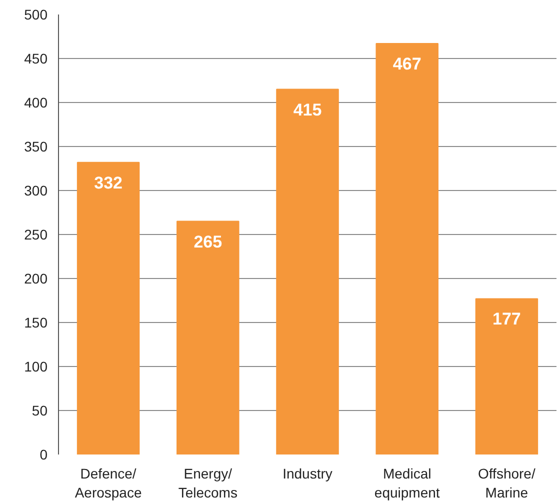 Image resolution: width=558 pixels, height=503 pixels. I want to click on y-tick-label: 450, so click(36, 58).